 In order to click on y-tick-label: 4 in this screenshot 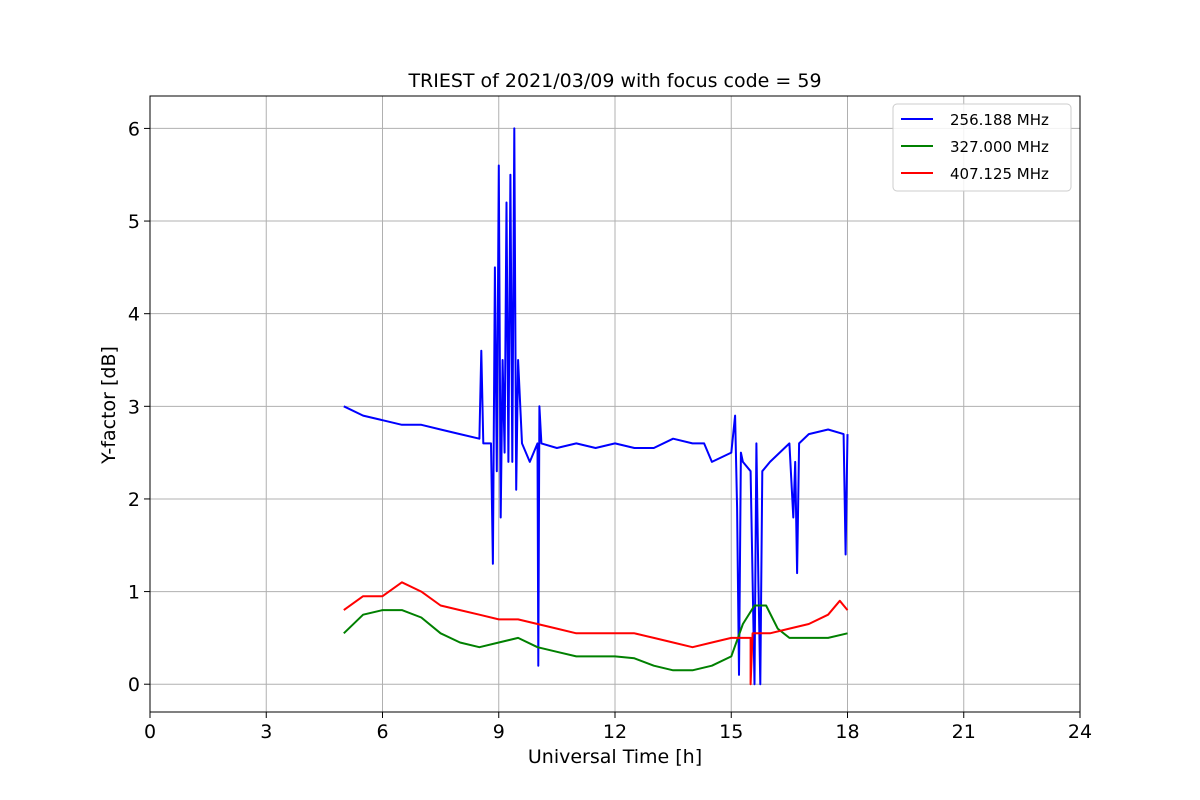, I will do `click(134, 315)`.